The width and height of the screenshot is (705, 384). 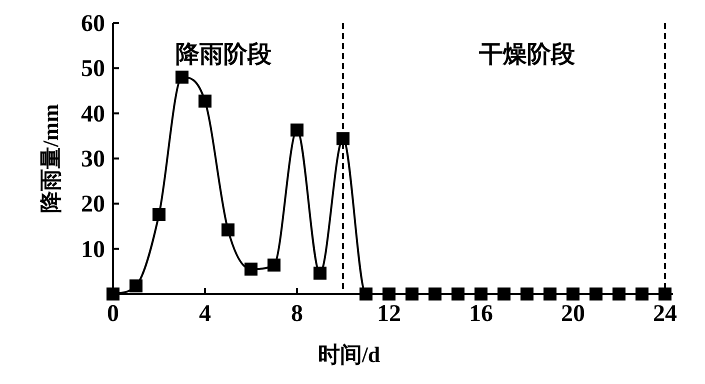 What do you see at coordinates (527, 54) in the screenshot?
I see `annotation: 干燥阶段` at bounding box center [527, 54].